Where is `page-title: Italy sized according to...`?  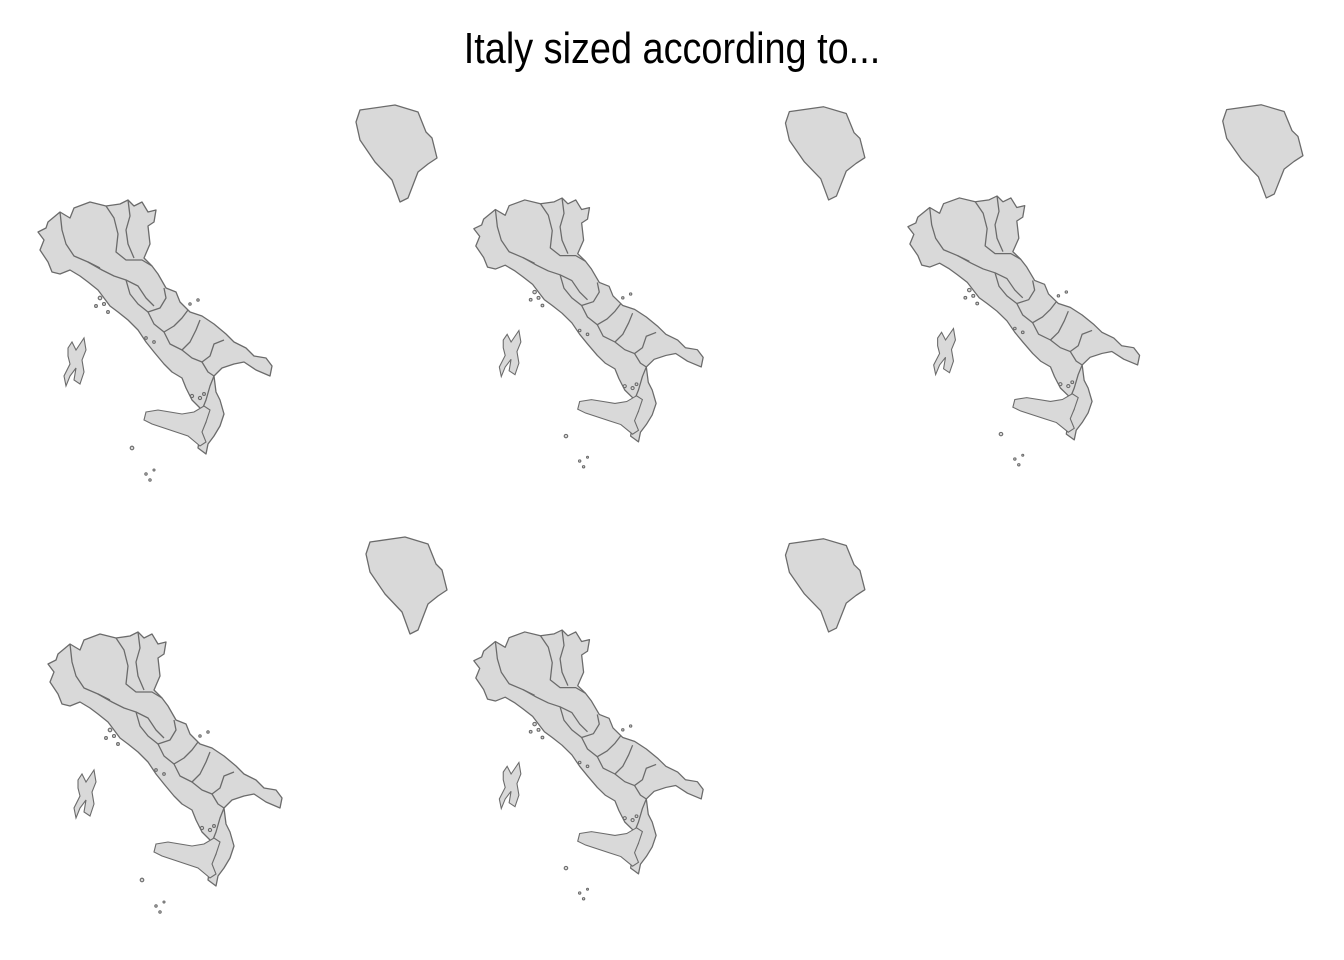
page-title: Italy sized according to... is located at coordinates (672, 48).